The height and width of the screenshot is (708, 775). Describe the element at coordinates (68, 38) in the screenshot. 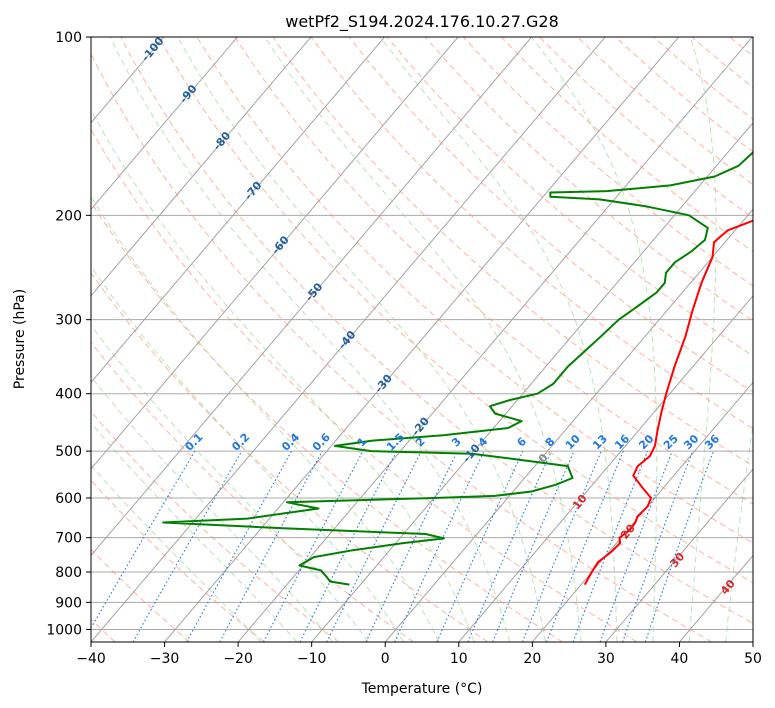

I see `y-tick-label: 100` at that location.